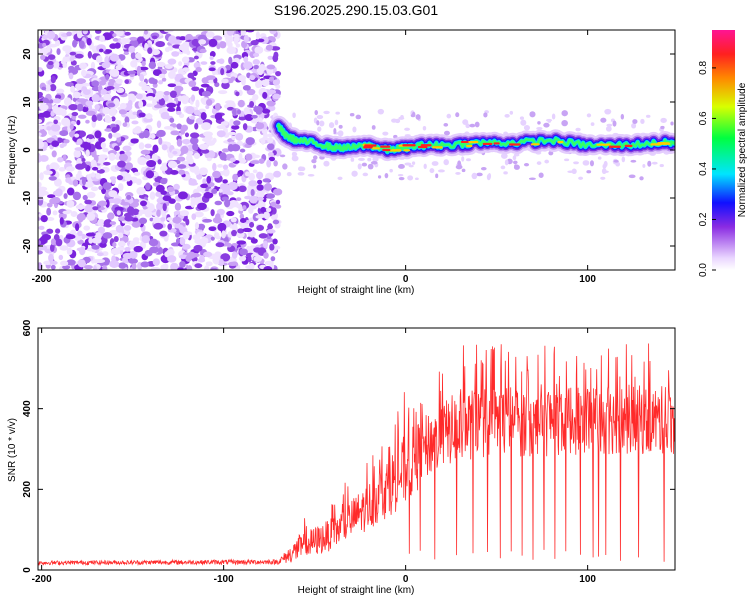  Describe the element at coordinates (475, 138) in the screenshot. I see `signal-track-band` at that location.